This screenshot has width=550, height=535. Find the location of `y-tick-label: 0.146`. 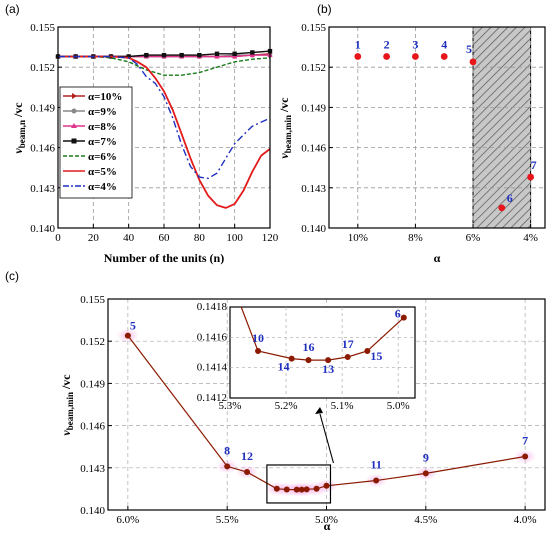

y-tick-label: 0.146 is located at coordinates (42, 149).